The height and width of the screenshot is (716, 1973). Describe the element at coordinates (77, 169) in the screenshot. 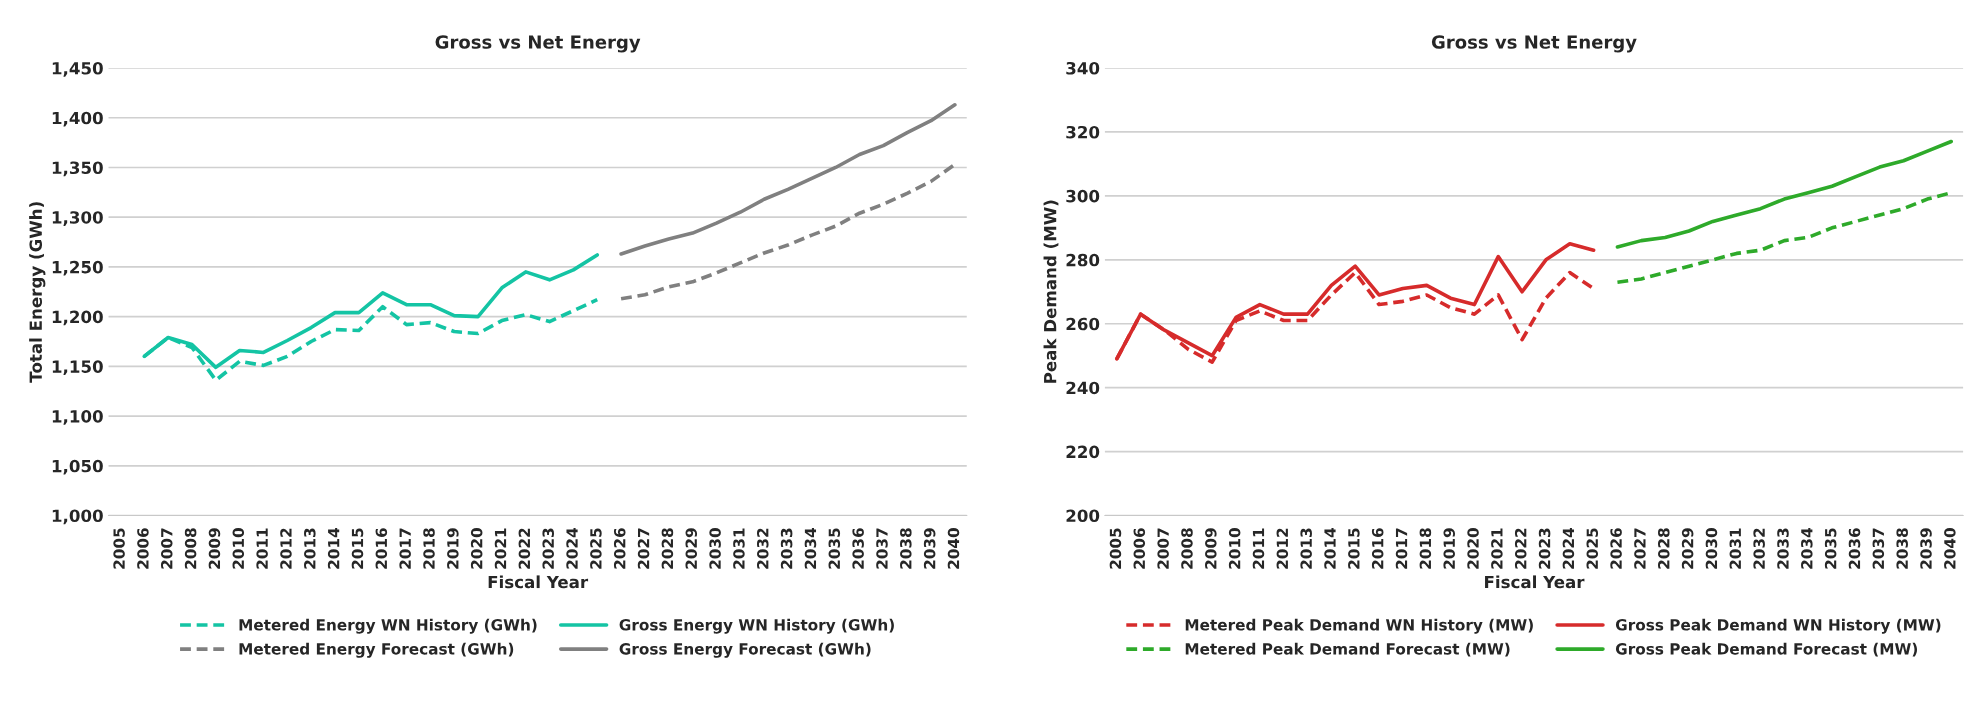

I see `y-tick-label: 1,350` at that location.